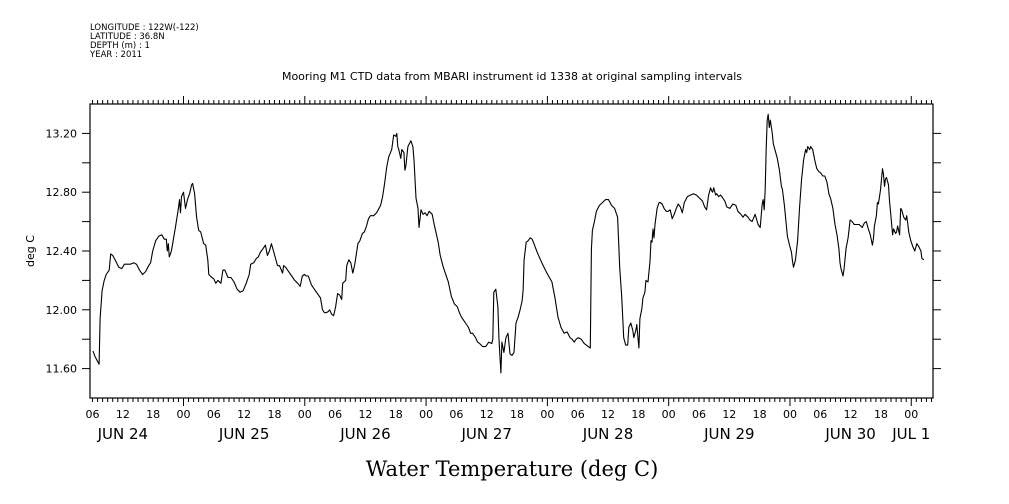 The width and height of the screenshot is (1009, 504). Describe the element at coordinates (62, 310) in the screenshot. I see `y-tick-label: 12.00` at that location.